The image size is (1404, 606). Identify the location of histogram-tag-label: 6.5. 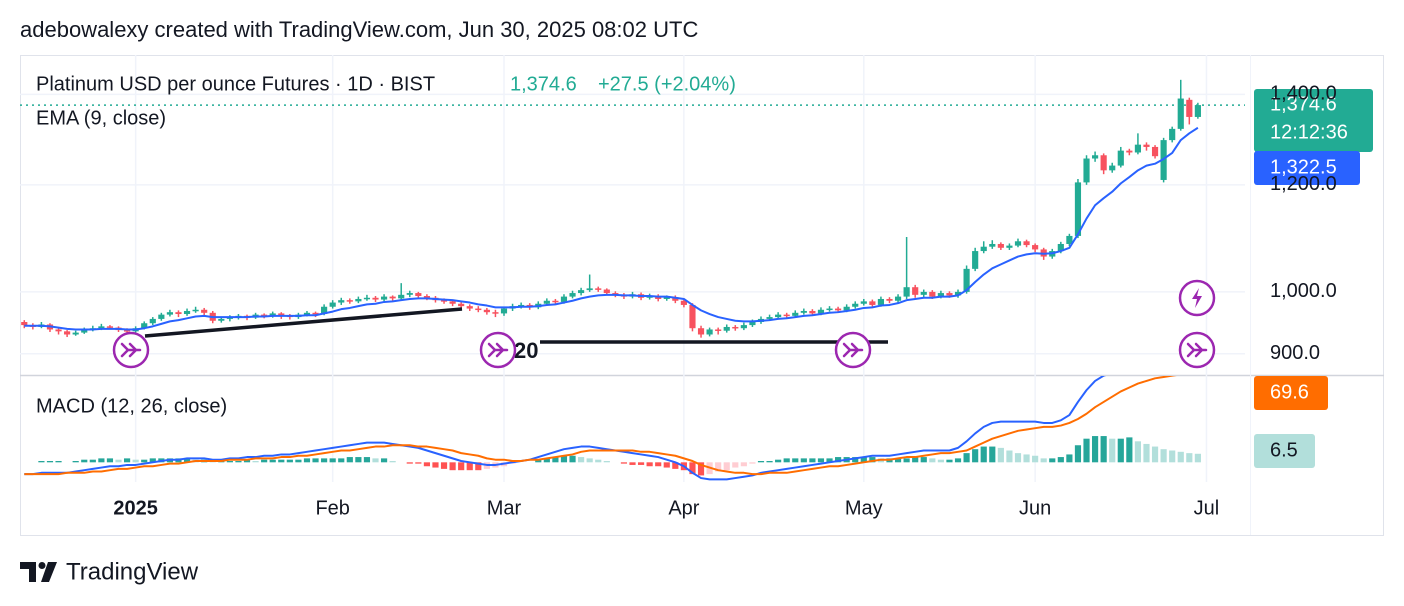
(1284, 450).